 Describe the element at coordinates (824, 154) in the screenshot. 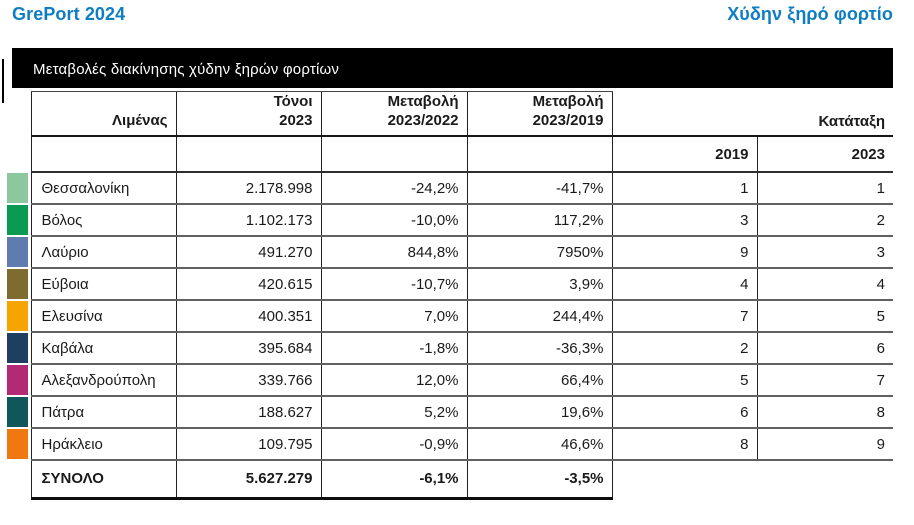

I see `col-header-rank-2023: 2023` at that location.